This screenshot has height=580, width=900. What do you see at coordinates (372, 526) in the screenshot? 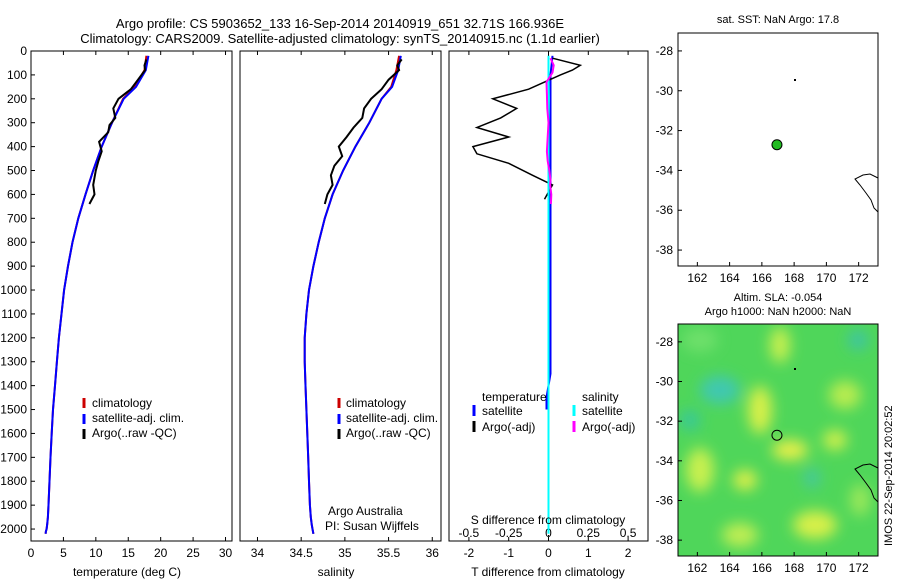
I see `credit-line2: PI: Susan Wijffels` at bounding box center [372, 526].